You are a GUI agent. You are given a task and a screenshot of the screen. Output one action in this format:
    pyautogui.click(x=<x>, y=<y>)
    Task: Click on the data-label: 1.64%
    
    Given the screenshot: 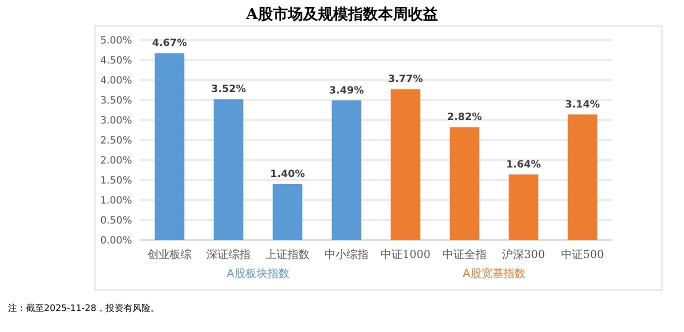 What is the action you would take?
    pyautogui.click(x=523, y=164)
    